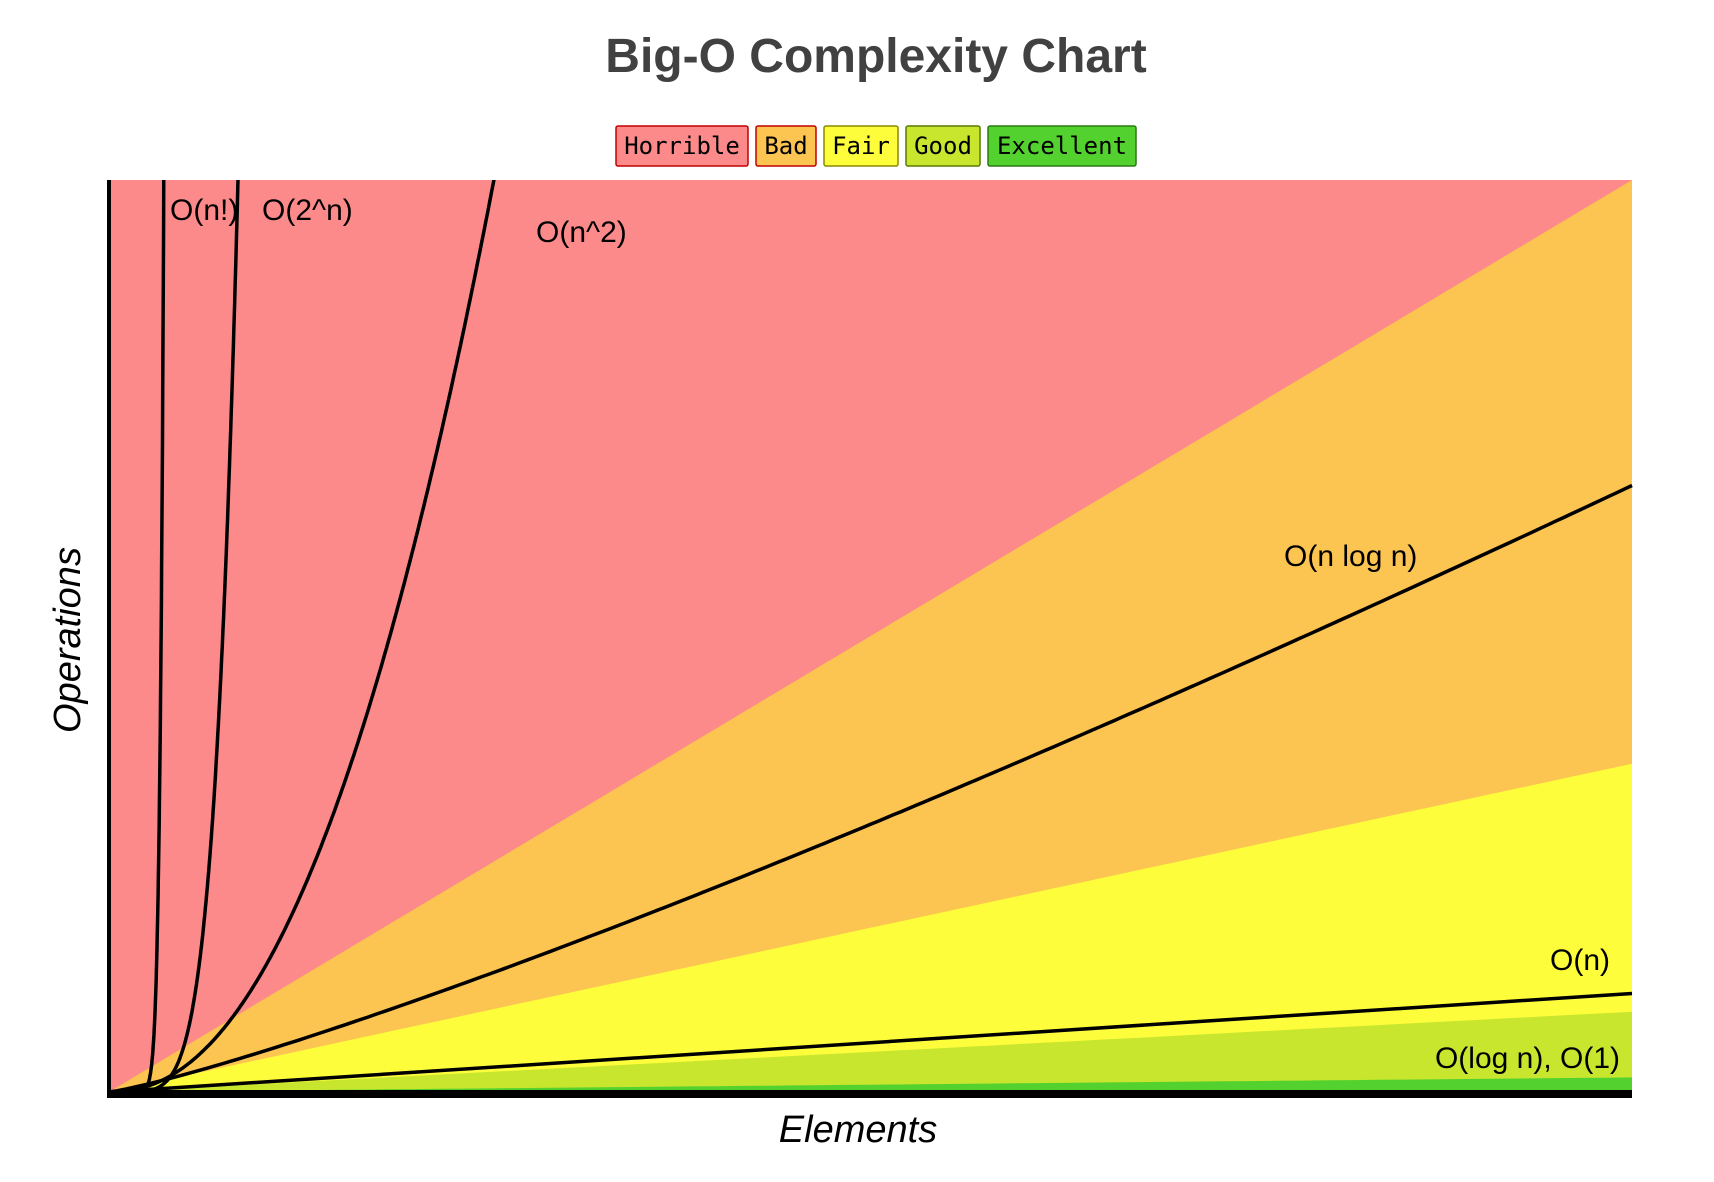 This screenshot has height=1182, width=1714. Describe the element at coordinates (870, 1084) in the screenshot. I see `region-excellent` at that location.